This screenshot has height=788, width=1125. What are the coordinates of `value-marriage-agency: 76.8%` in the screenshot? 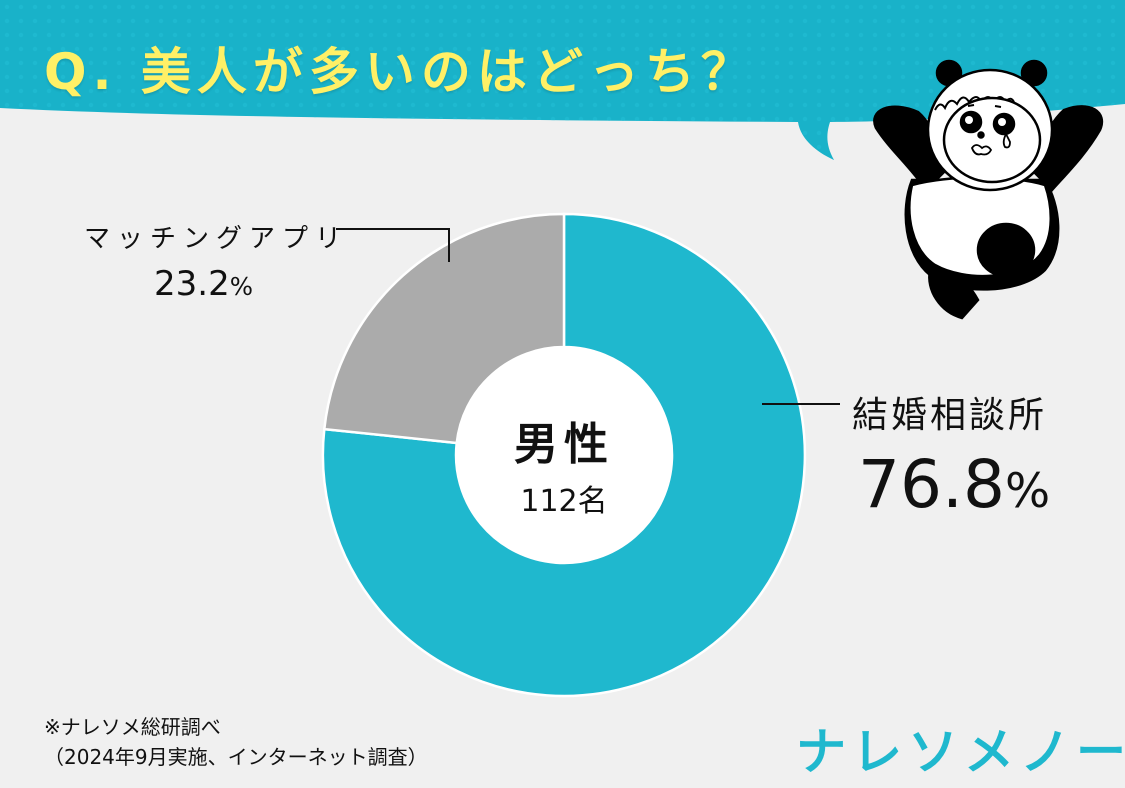 It's located at (954, 484).